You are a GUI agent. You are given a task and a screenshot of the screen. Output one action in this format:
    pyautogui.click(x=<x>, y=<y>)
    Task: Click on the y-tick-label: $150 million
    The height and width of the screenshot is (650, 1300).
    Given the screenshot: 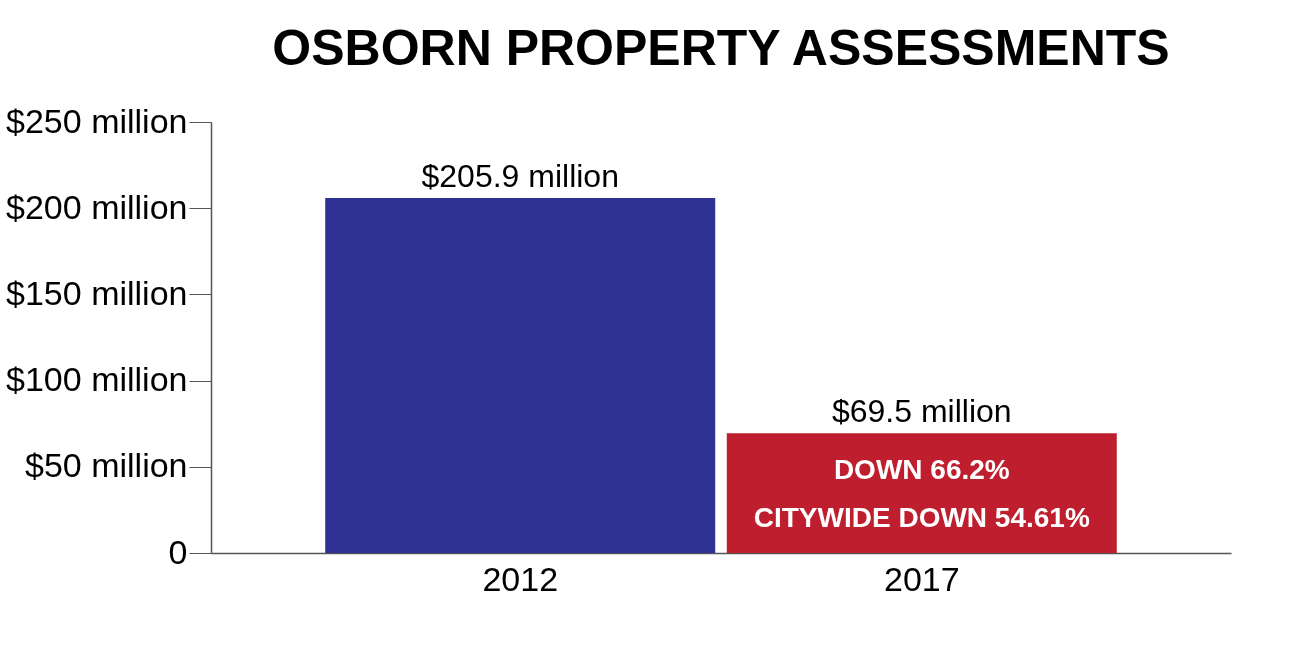 What is the action you would take?
    pyautogui.click(x=97, y=292)
    